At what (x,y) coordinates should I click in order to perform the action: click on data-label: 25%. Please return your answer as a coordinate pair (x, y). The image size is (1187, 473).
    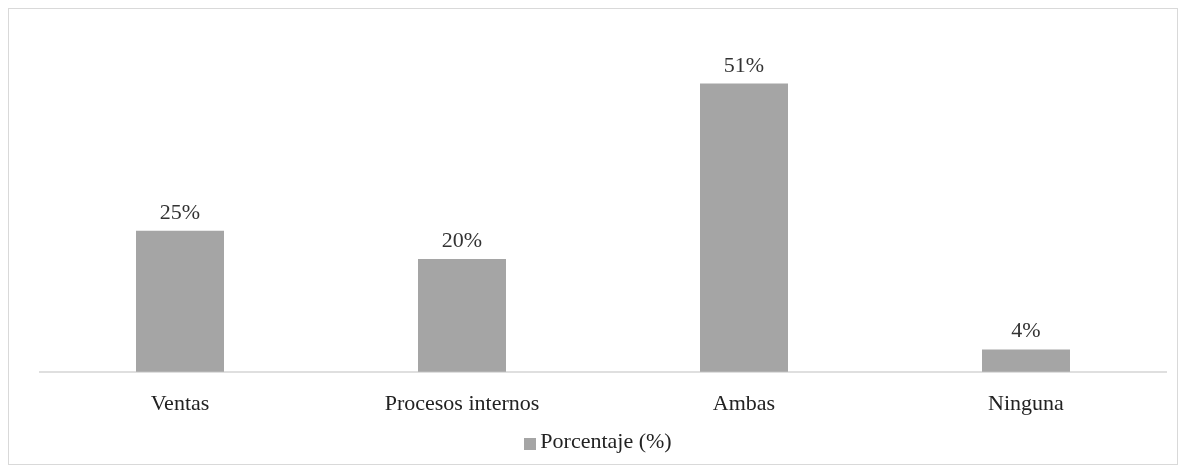
    Looking at the image, I should click on (180, 211).